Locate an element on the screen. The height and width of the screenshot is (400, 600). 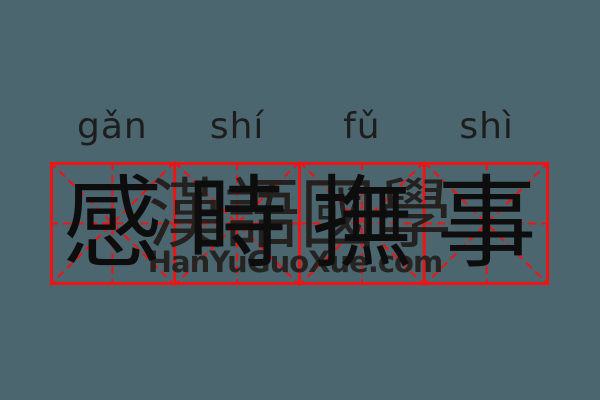
pinyin-row: gǎn shí fǔ shì is located at coordinates (299, 126).